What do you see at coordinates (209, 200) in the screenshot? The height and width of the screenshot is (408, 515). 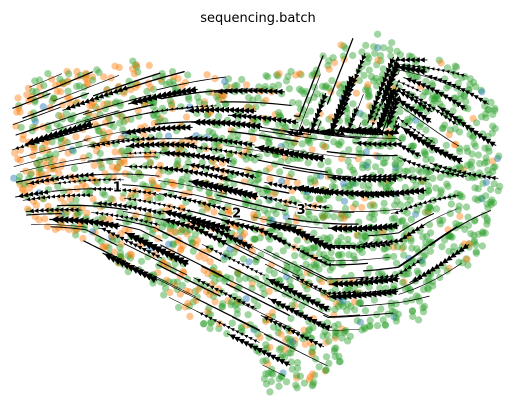 I see `cluster-labels: 1 2 3` at bounding box center [209, 200].